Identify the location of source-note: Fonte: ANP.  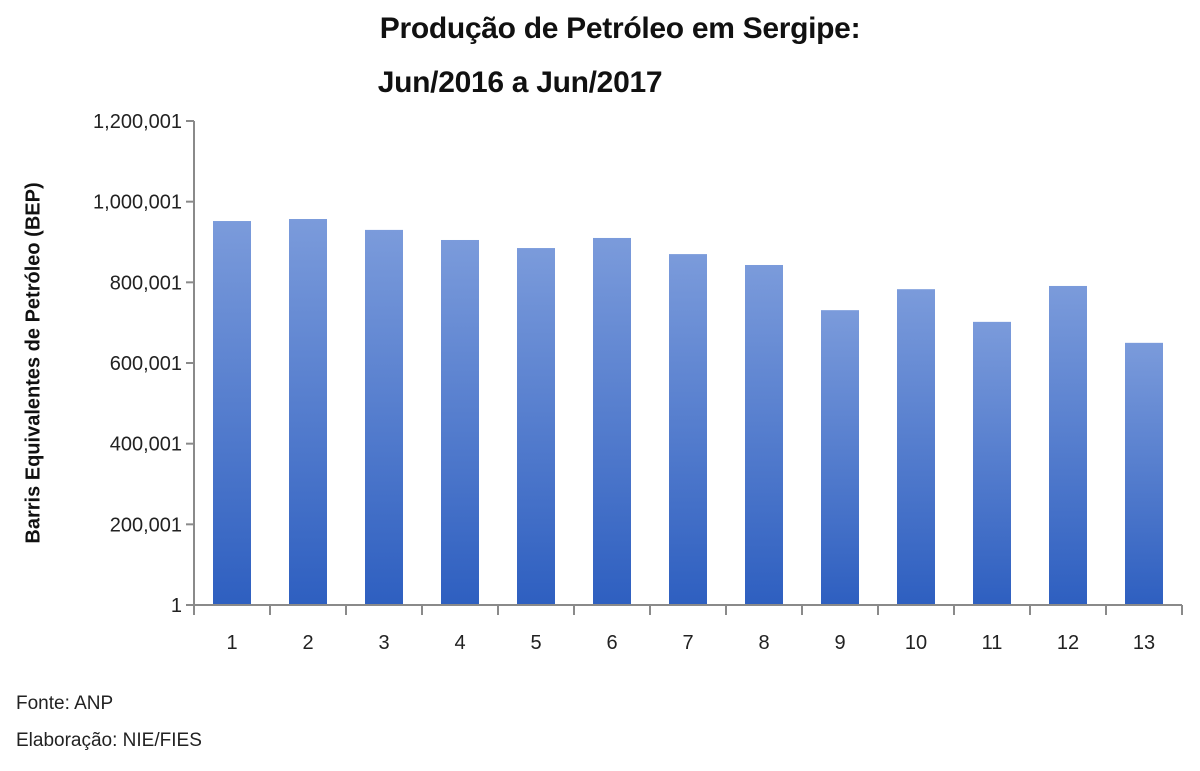
(65, 703).